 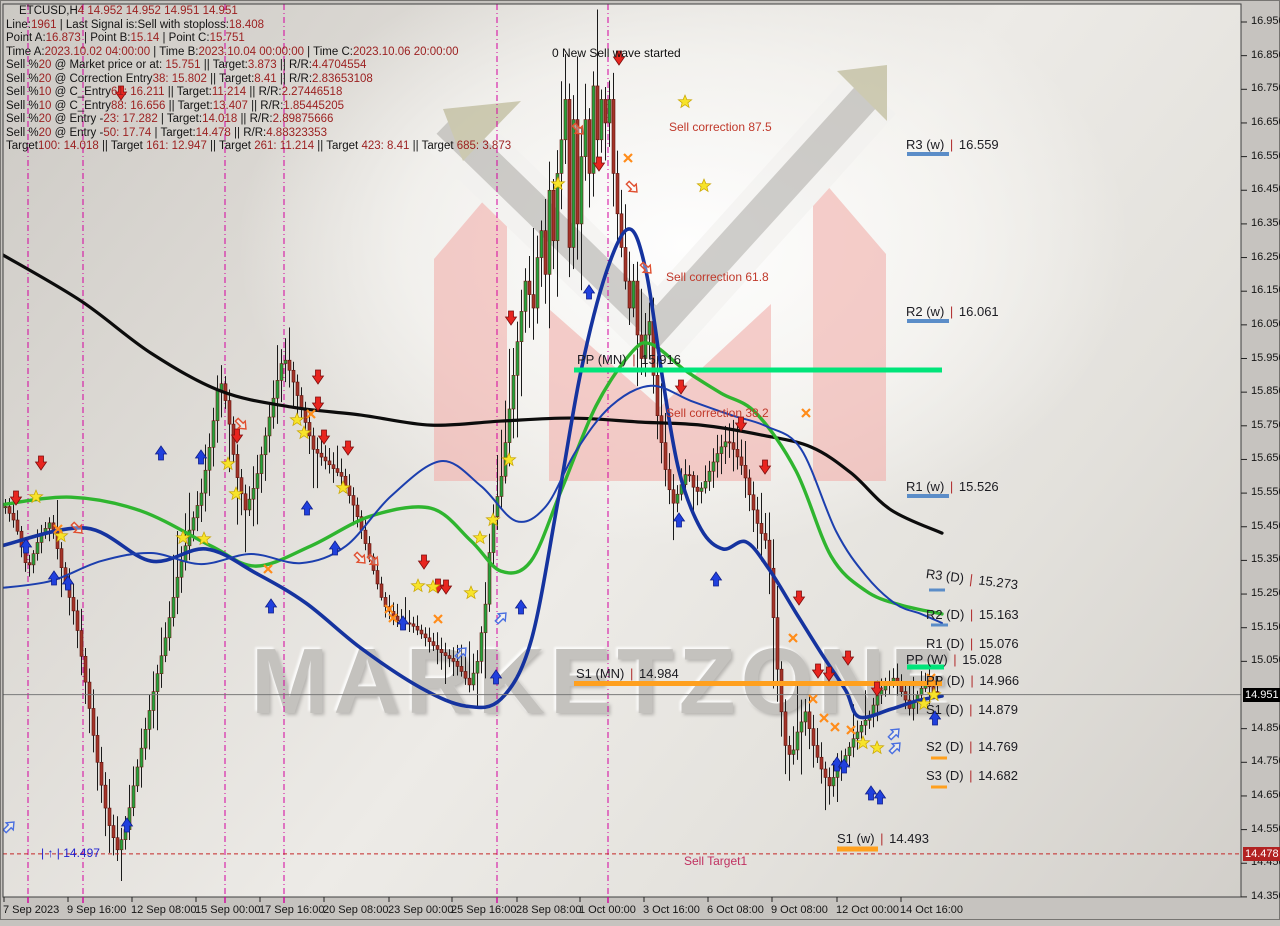 What do you see at coordinates (1265, 895) in the screenshot?
I see `price-axis-label: 14.350` at bounding box center [1265, 895].